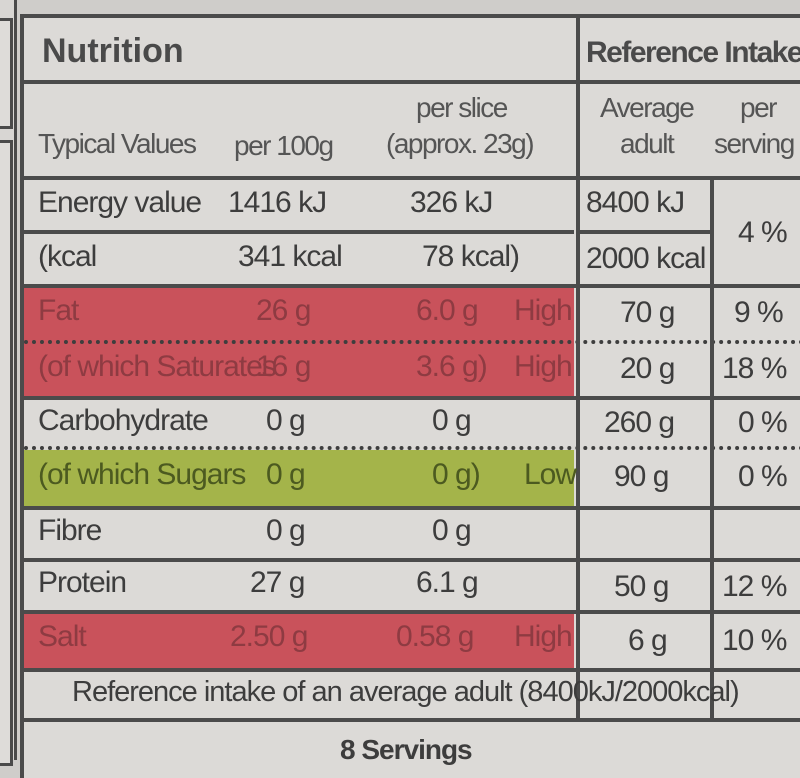 The width and height of the screenshot is (800, 778). Describe the element at coordinates (641, 476) in the screenshot. I see `row-value-ri: 90 g` at that location.